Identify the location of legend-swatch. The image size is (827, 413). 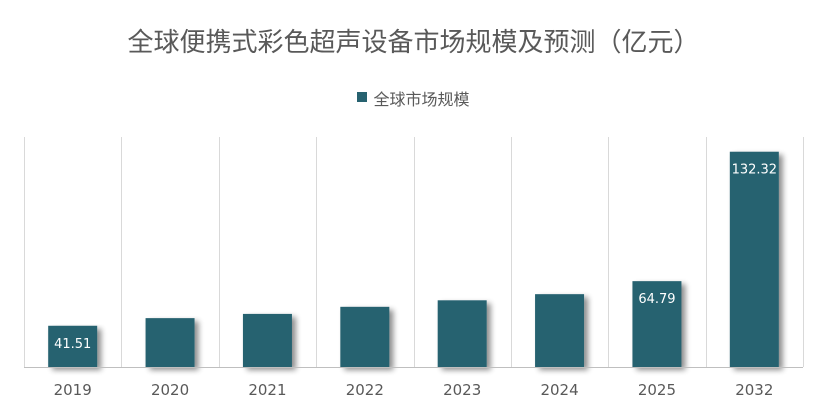
(362, 97).